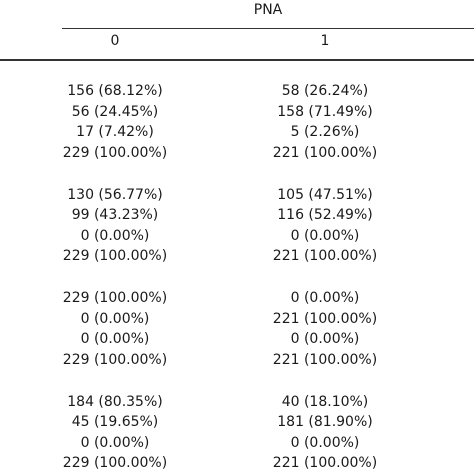 This screenshot has height=474, width=474. I want to click on table-cell: 45 (19.65%), so click(115, 422).